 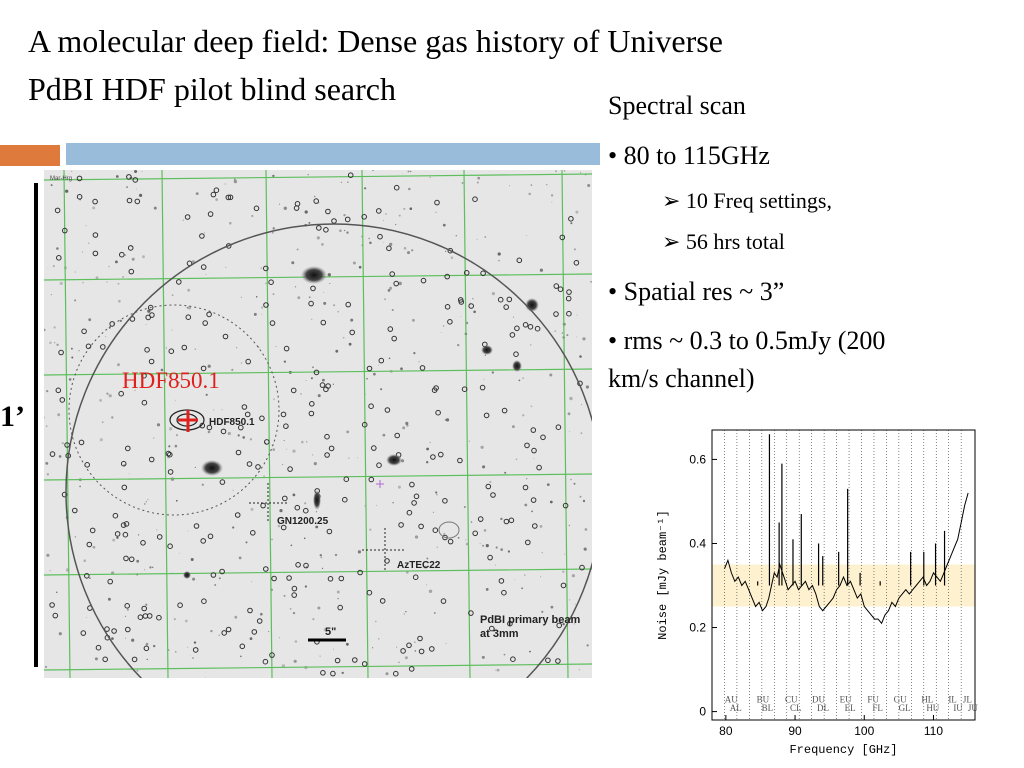 What do you see at coordinates (763, 699) in the screenshot?
I see `setting-label-top: BU` at bounding box center [763, 699].